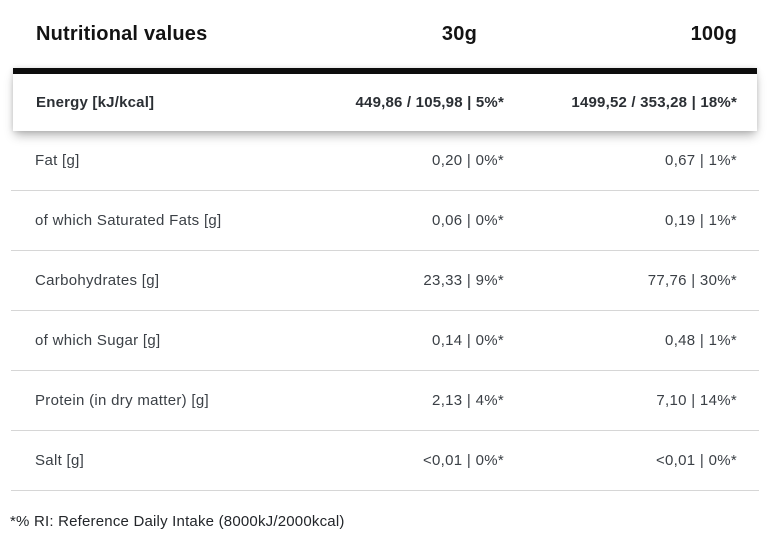  Describe the element at coordinates (95, 102) in the screenshot. I see `row-label: Energy [kJ/kcal]` at that location.